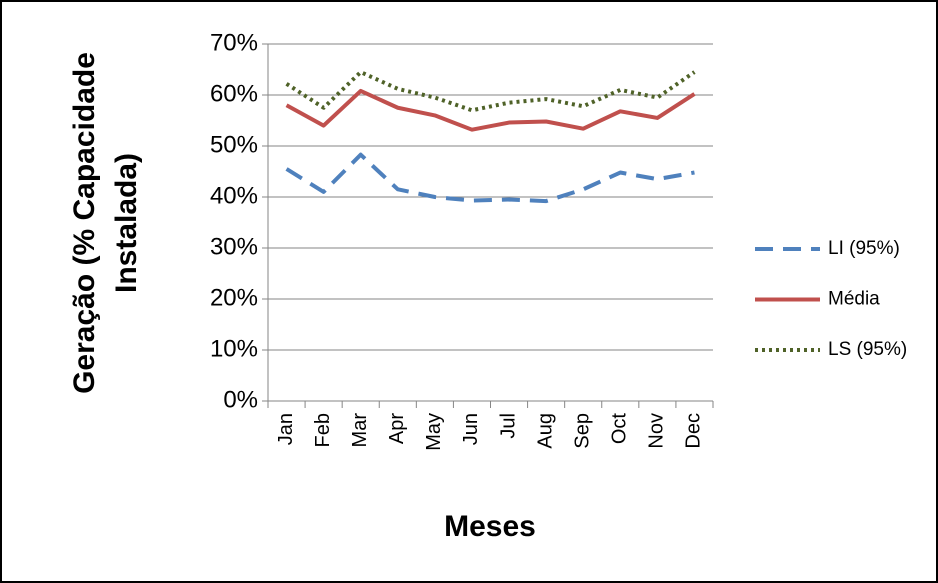 This screenshot has height=583, width=938. Describe the element at coordinates (490, 526) in the screenshot. I see `x-axis-title: Meses` at that location.